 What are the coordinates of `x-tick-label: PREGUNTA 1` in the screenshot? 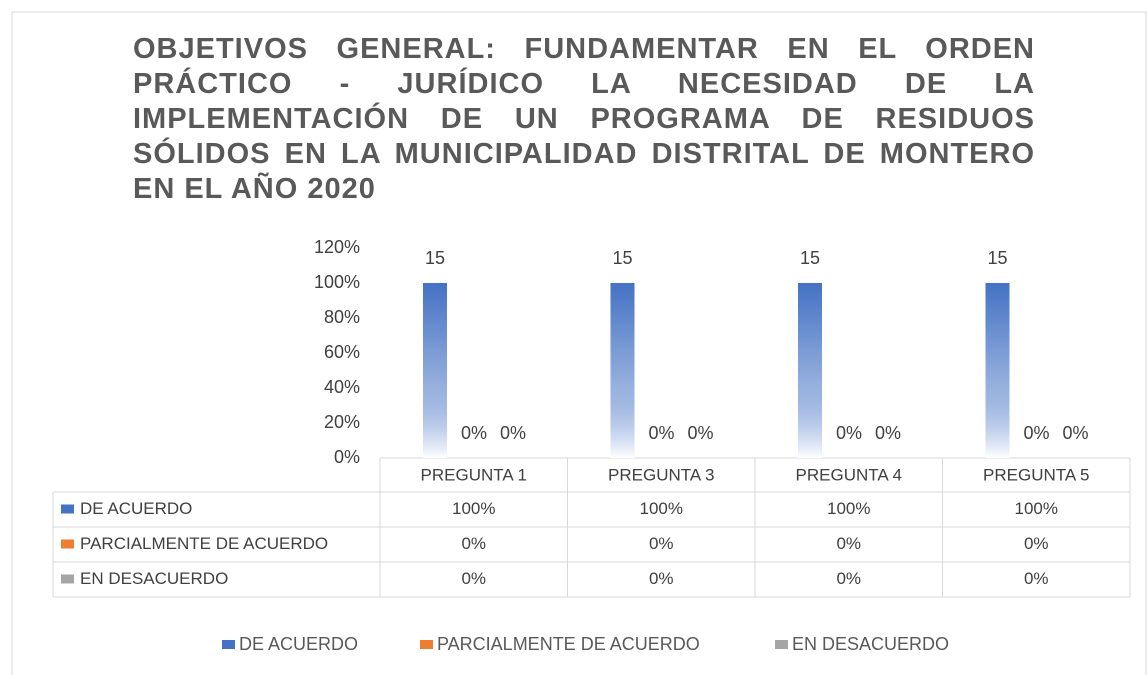 It's located at (474, 474).